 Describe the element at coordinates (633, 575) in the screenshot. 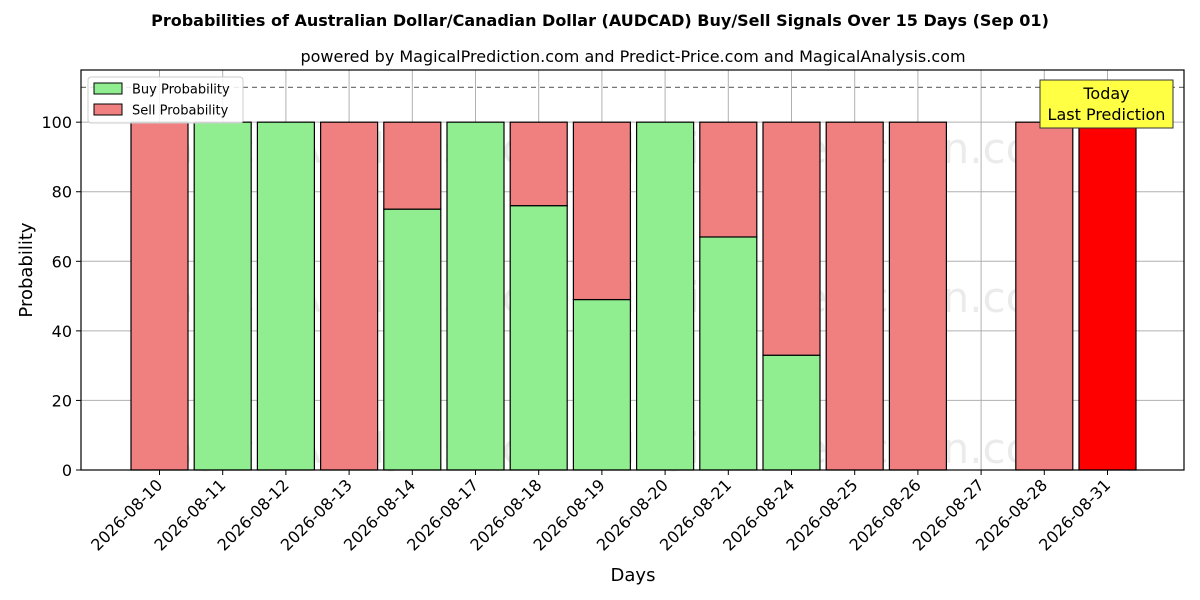

I see `x-axis-label: Days` at that location.